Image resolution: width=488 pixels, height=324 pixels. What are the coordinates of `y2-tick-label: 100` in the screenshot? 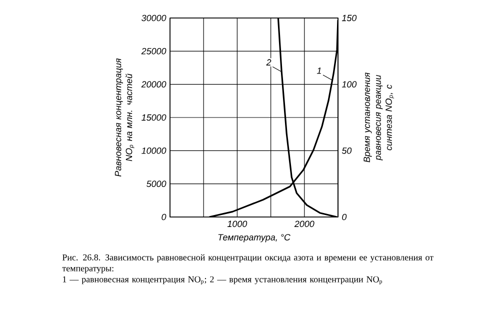 It's located at (349, 84).